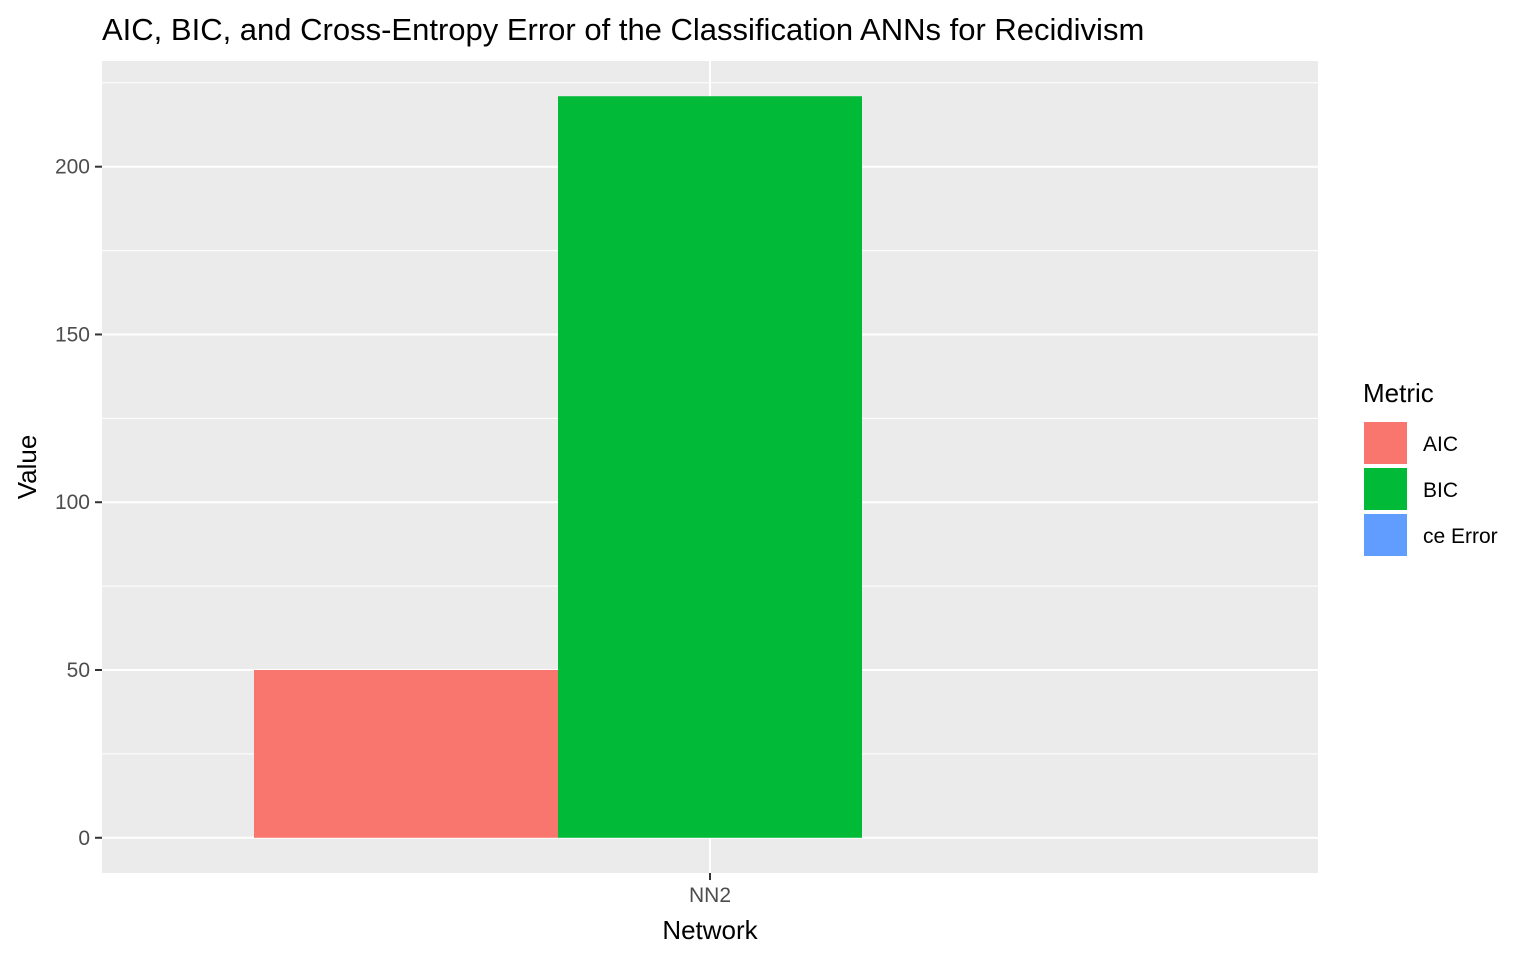  Describe the element at coordinates (84, 838) in the screenshot. I see `y-tick-label: 0` at that location.